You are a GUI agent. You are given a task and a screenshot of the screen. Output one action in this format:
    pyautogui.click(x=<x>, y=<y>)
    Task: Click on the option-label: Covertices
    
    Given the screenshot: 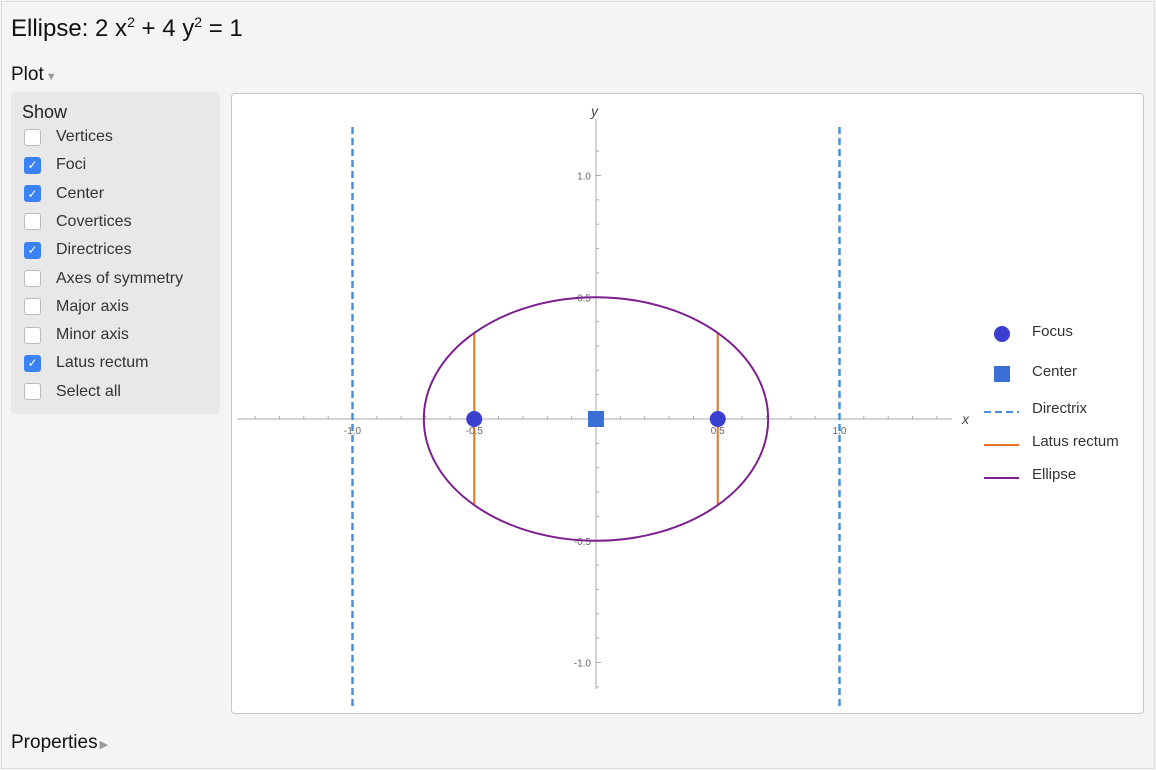 What is the action you would take?
    pyautogui.click(x=94, y=221)
    